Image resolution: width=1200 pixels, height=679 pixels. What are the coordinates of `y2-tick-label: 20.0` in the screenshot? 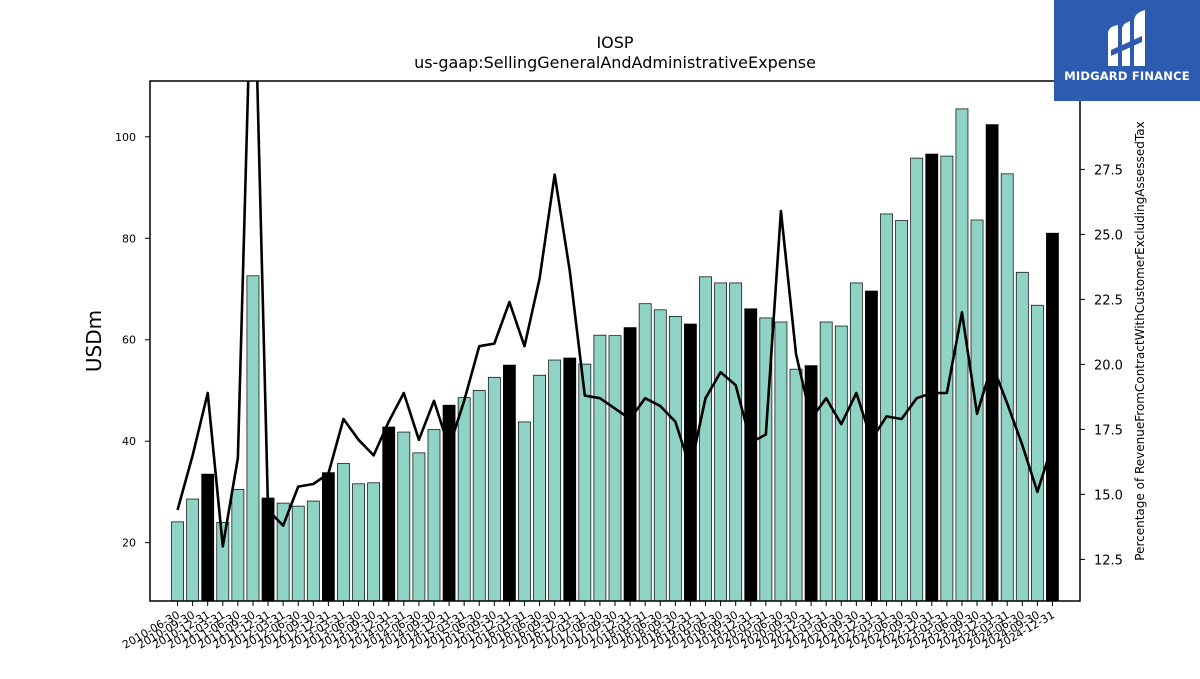 It's located at (1108, 365).